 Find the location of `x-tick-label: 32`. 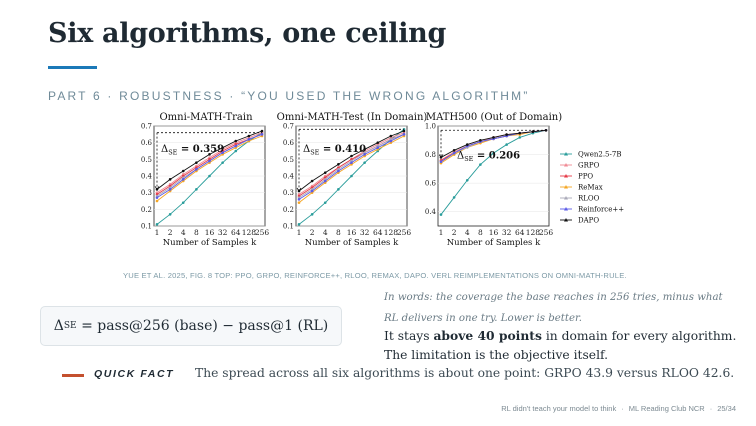

x-tick-label: 32 is located at coordinates (365, 232).